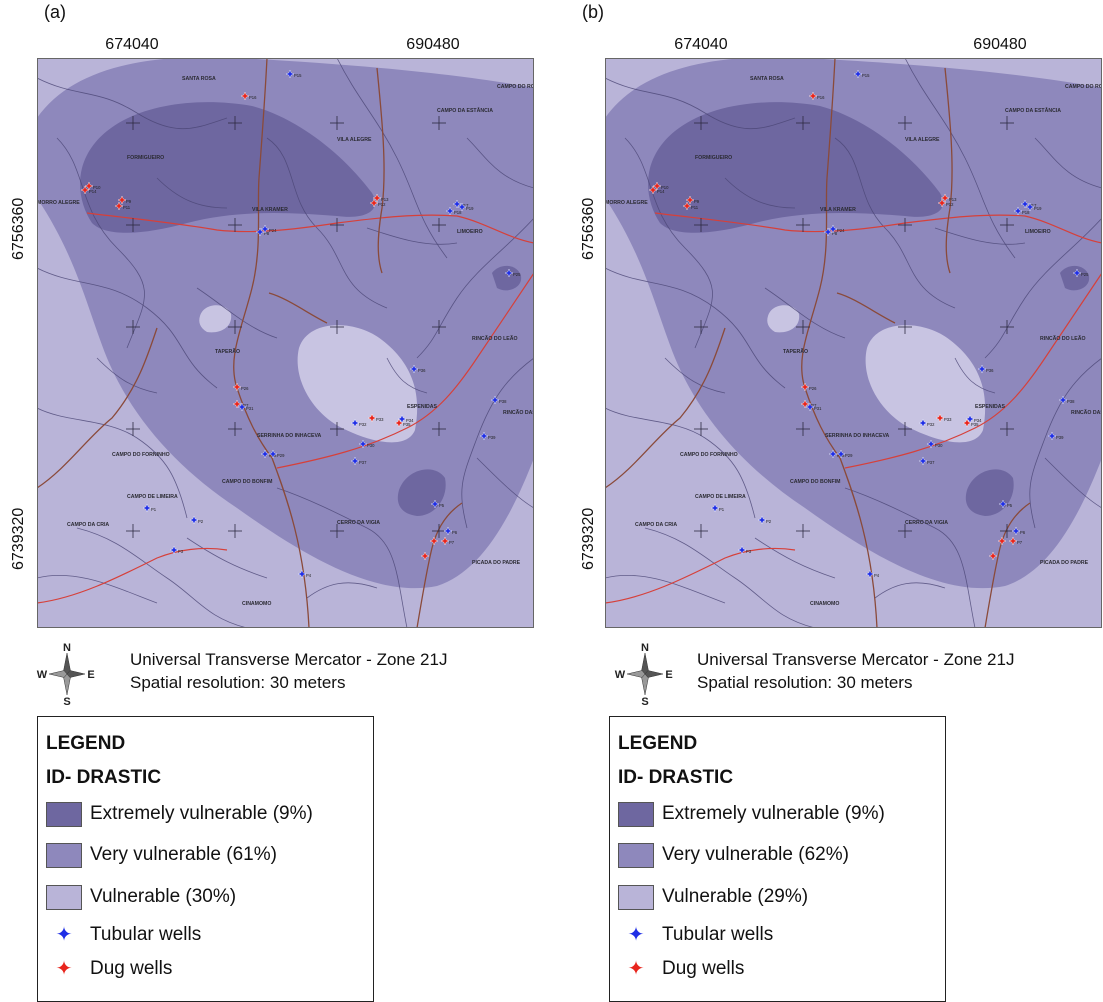 The image size is (1103, 1002). I want to click on tubular-well-icon: ✦, so click(636, 935).